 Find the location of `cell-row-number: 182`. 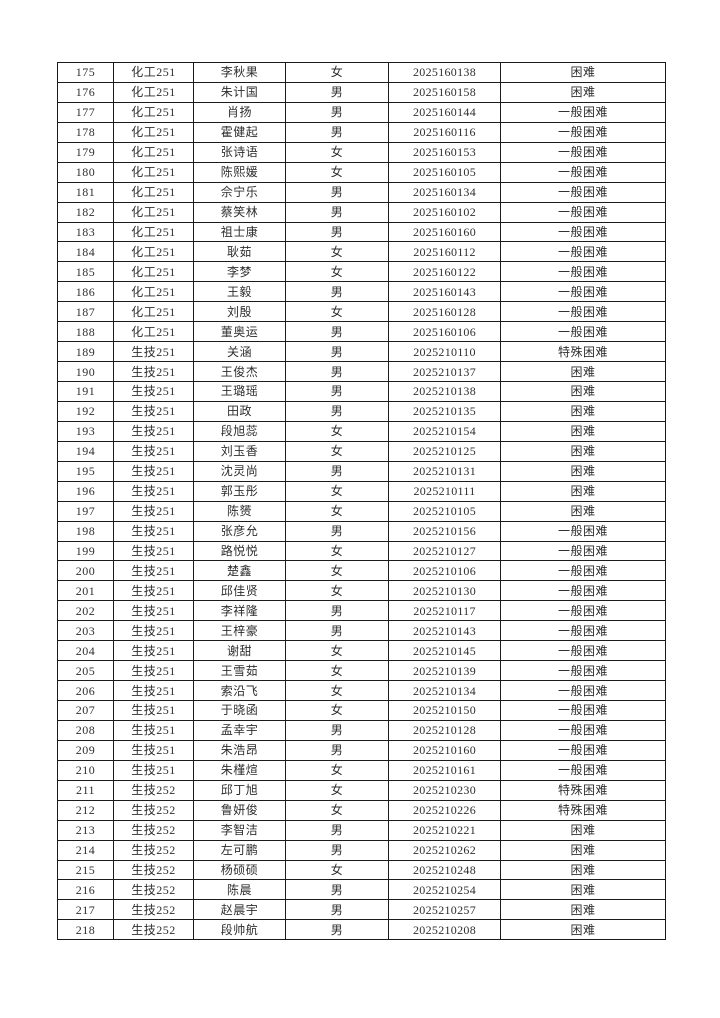

cell-row-number: 182 is located at coordinates (85, 212).